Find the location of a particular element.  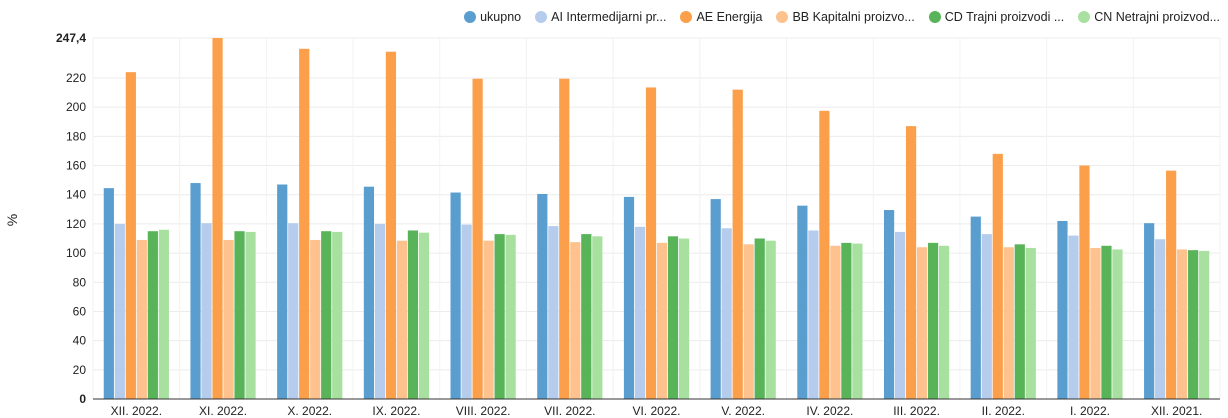

y-tick-label: 0 is located at coordinates (82, 399).